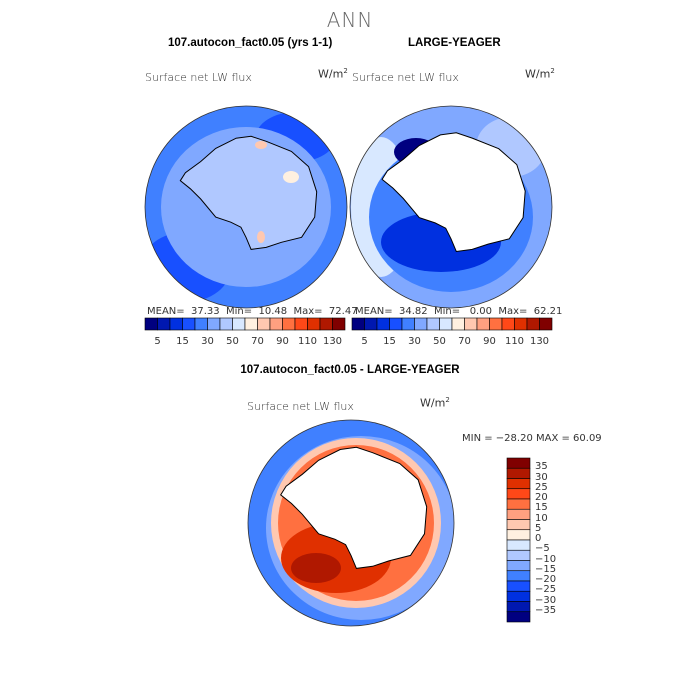 The image size is (700, 700). Describe the element at coordinates (532, 438) in the screenshot. I see `panel3-minmax: MIN = −28.20 MAX = 60.09` at that location.